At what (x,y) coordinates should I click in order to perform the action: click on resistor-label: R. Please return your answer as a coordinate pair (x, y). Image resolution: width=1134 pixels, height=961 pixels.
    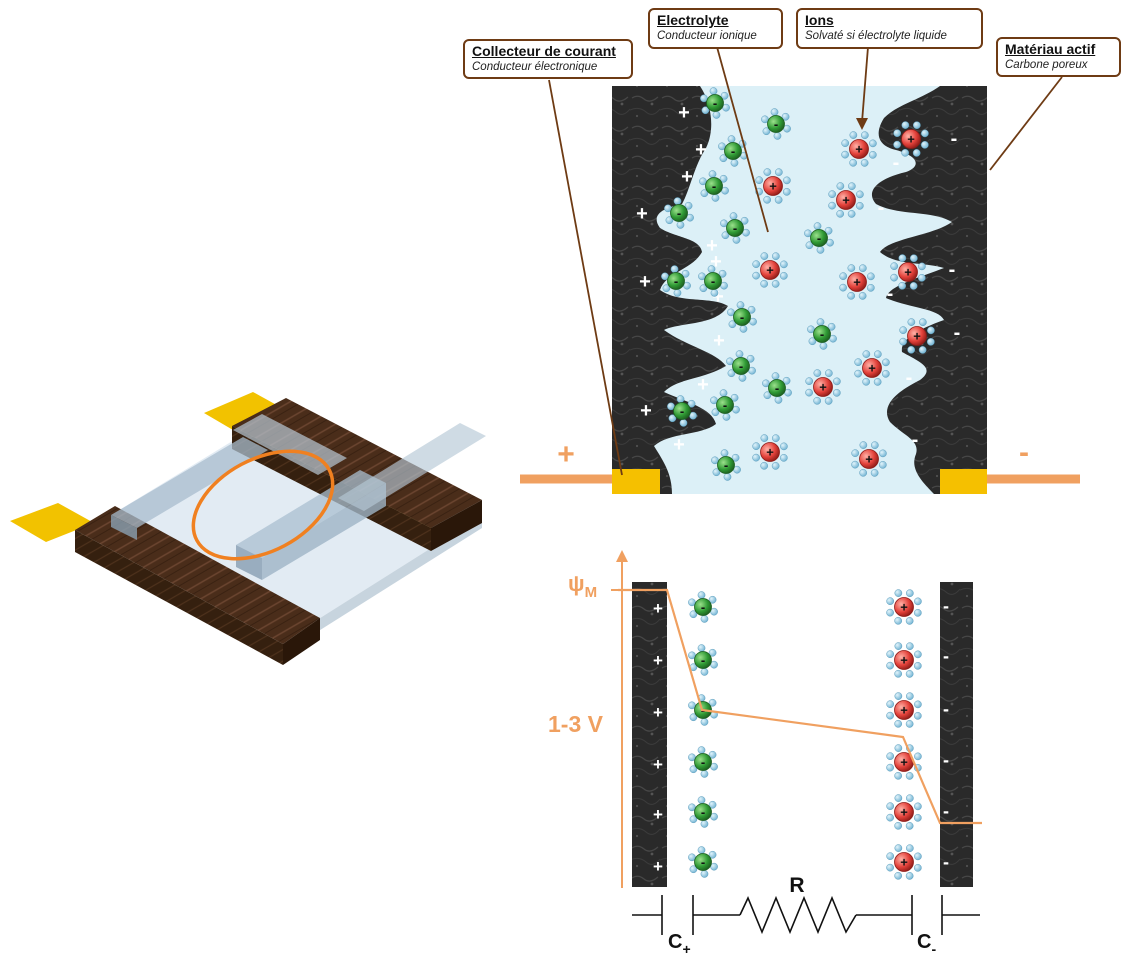
    Looking at the image, I should click on (796, 885).